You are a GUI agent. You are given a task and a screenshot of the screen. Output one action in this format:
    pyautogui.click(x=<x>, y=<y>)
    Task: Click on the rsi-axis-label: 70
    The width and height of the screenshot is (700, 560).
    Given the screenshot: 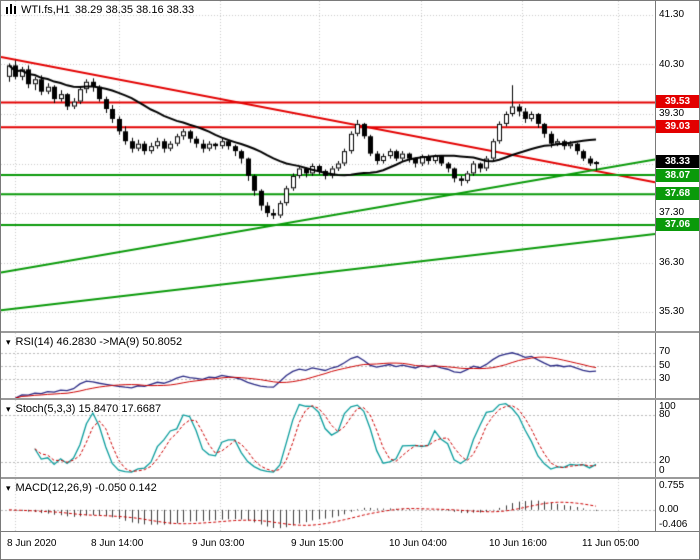 What is the action you would take?
    pyautogui.click(x=665, y=351)
    